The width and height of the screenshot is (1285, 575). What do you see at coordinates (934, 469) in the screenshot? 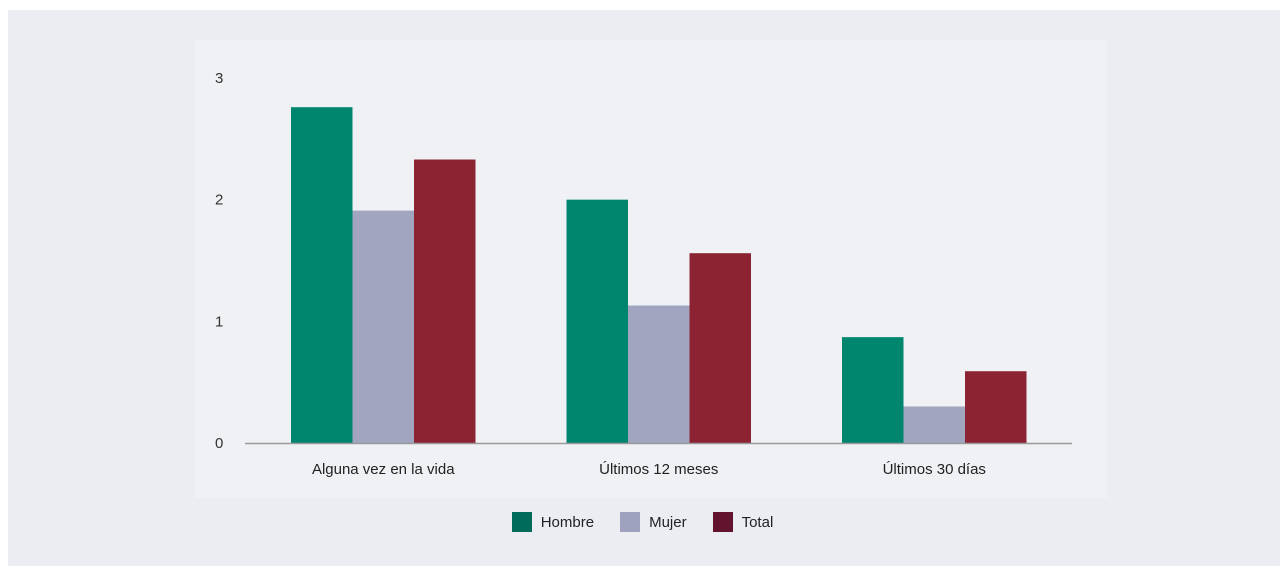
I see `x-category-label: Últimos 30 días` at bounding box center [934, 469].